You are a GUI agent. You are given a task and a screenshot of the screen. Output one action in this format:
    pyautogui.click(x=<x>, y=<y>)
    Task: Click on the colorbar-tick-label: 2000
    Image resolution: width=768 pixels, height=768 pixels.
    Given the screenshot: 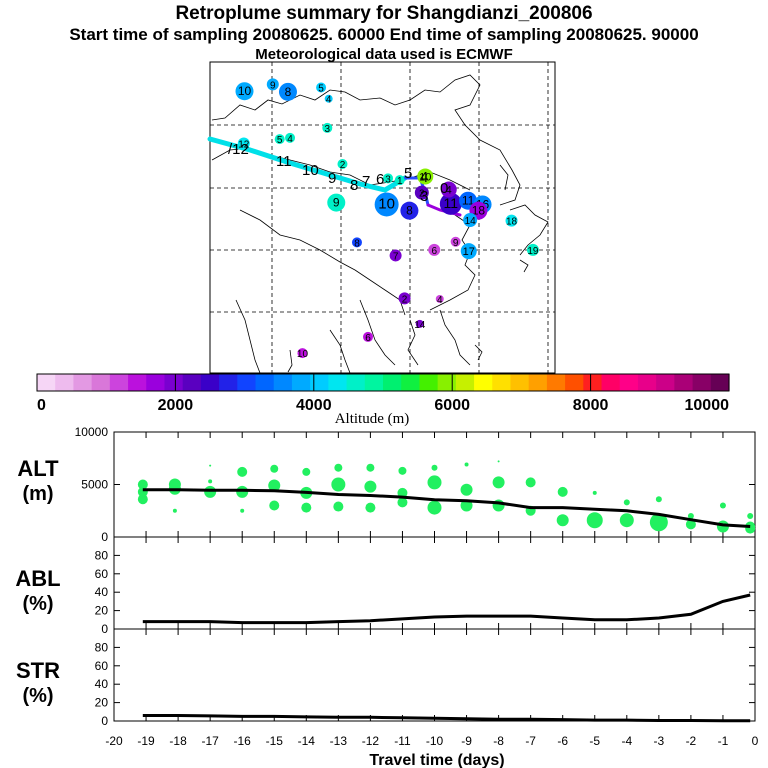 What is the action you would take?
    pyautogui.click(x=176, y=405)
    